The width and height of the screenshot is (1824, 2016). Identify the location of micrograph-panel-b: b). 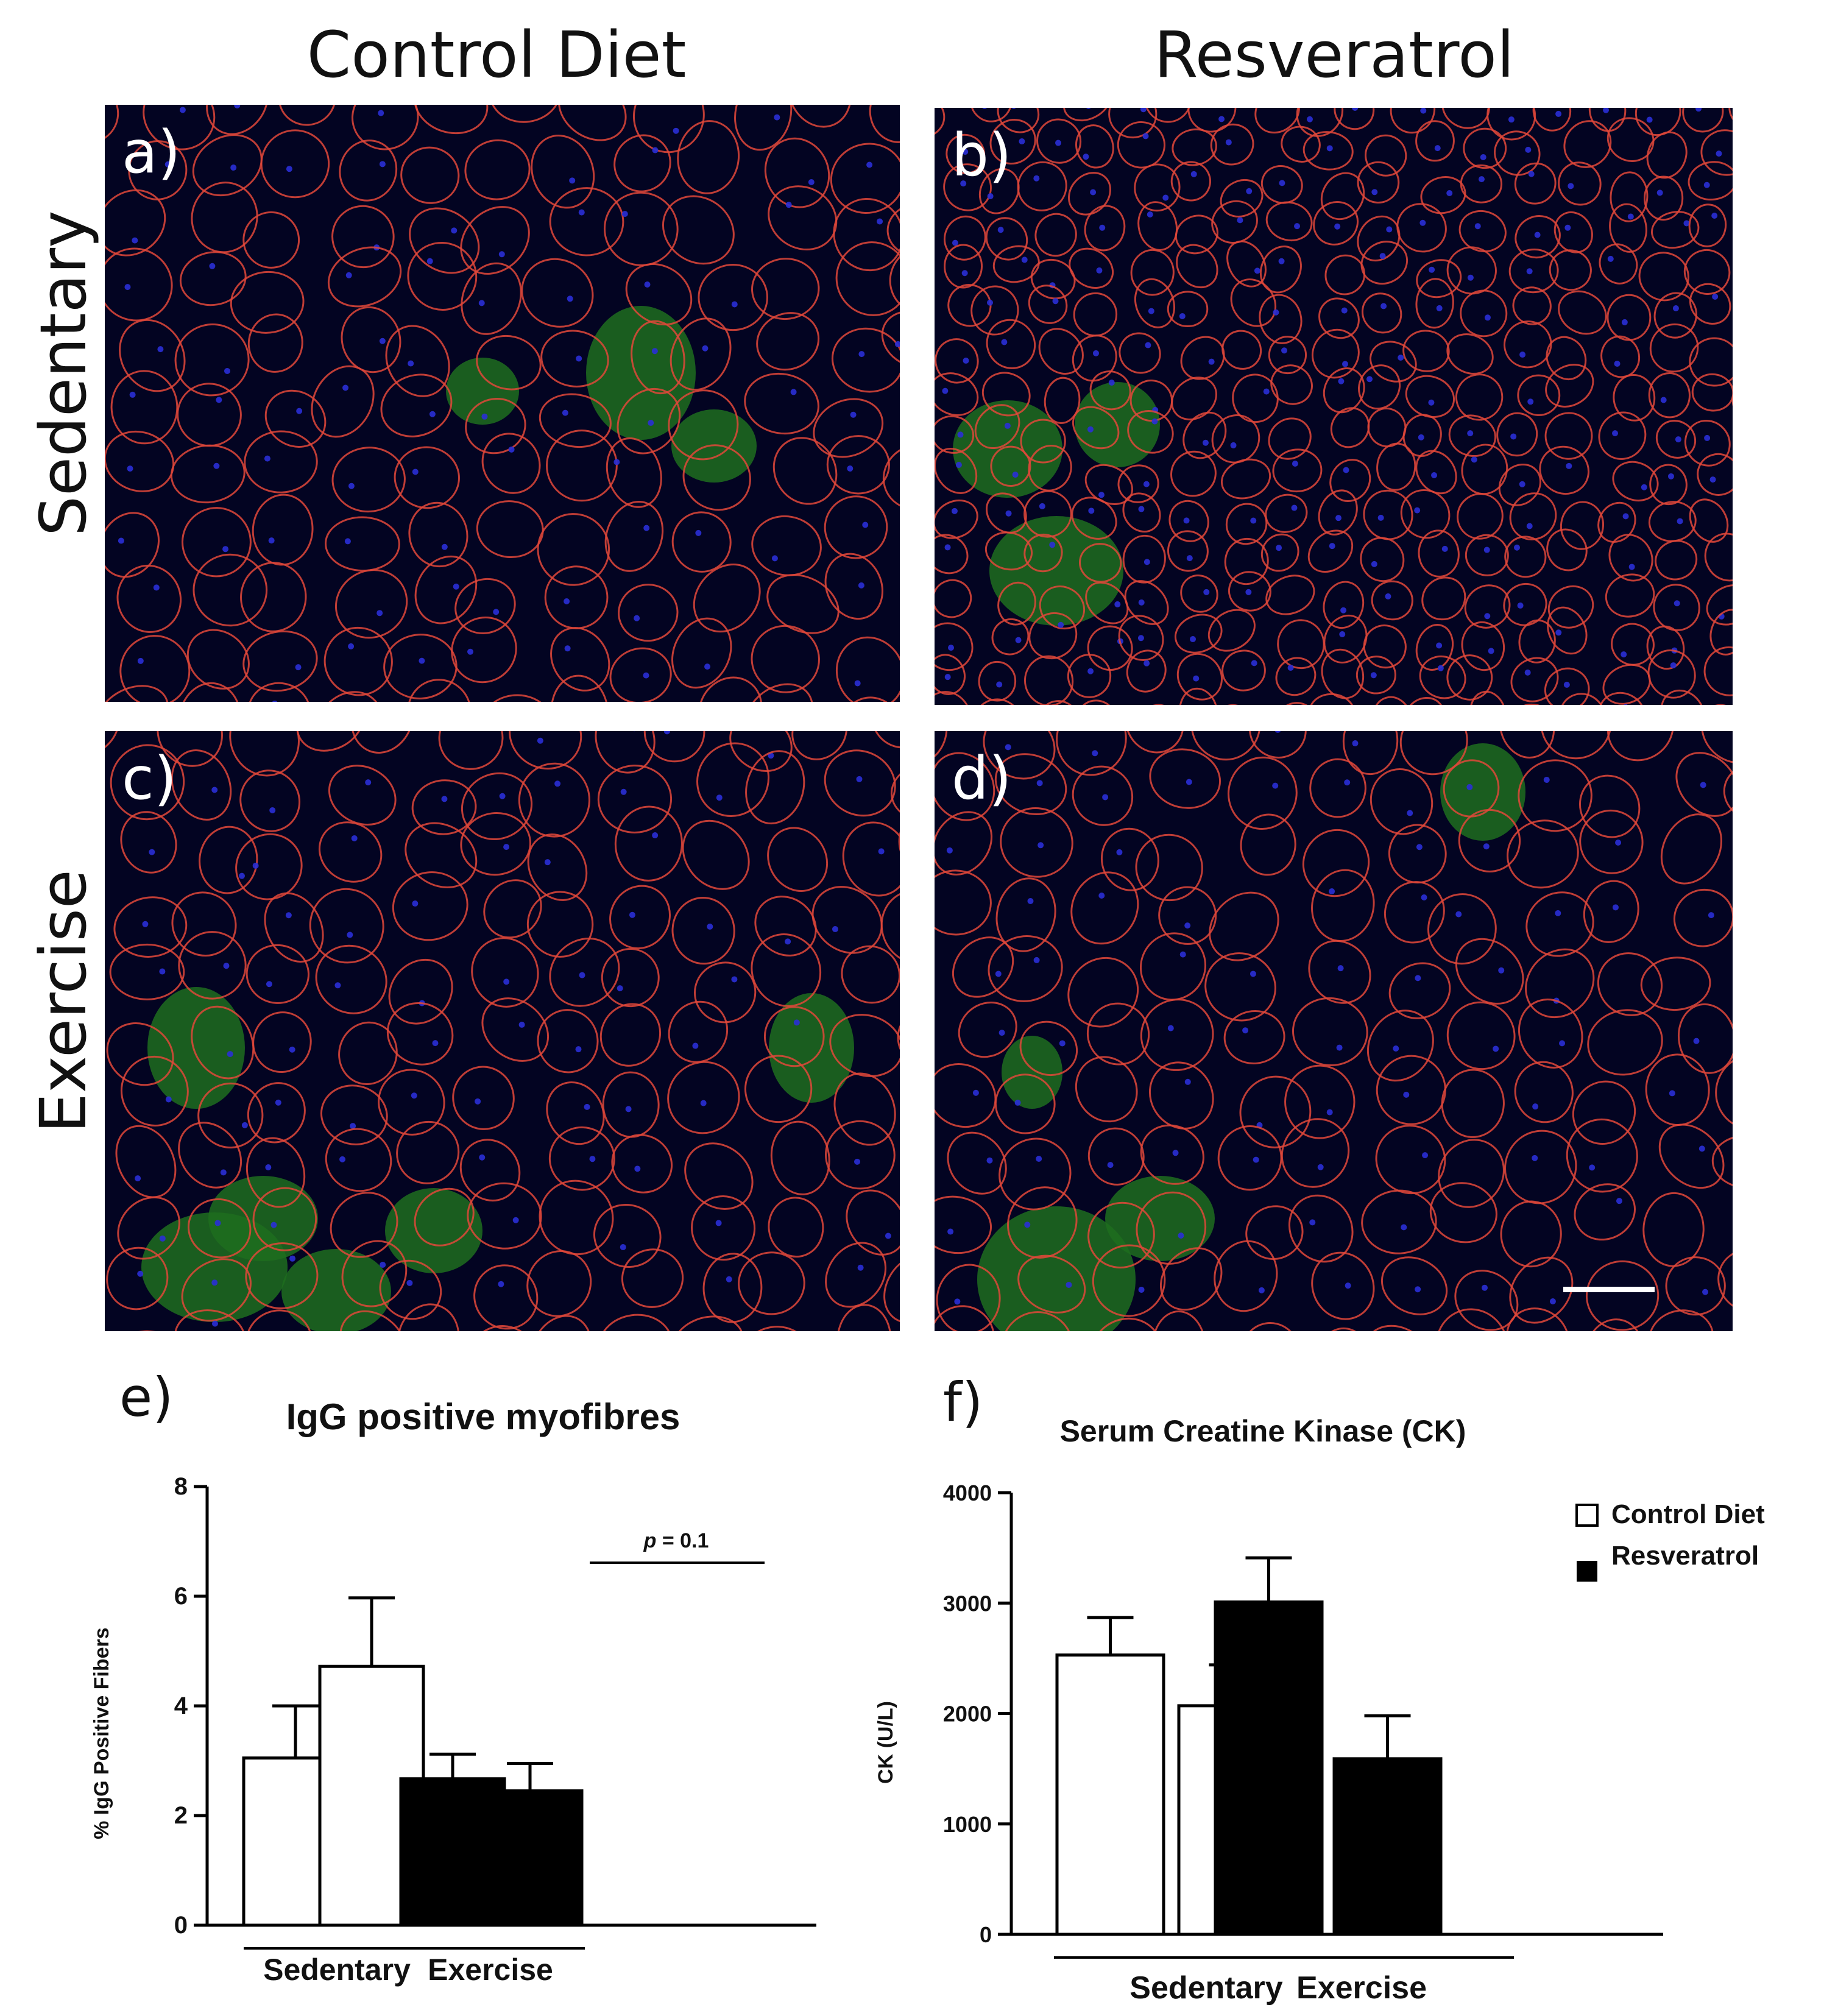
(1334, 406).